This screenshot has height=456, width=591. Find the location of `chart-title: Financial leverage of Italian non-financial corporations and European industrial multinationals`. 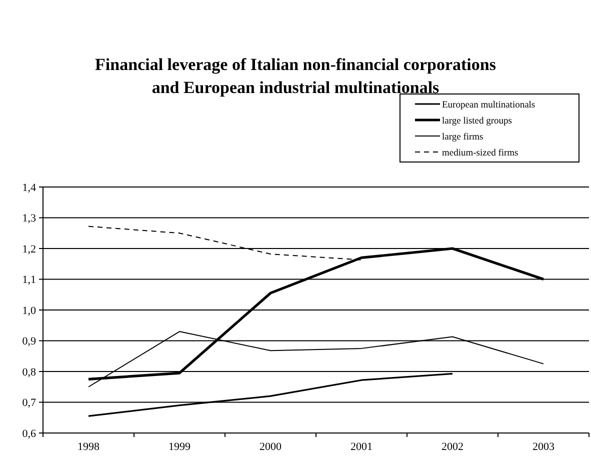

chart-title: Financial leverage of Italian non-financial corporations and European industrial multinationals is located at coordinates (295, 76).